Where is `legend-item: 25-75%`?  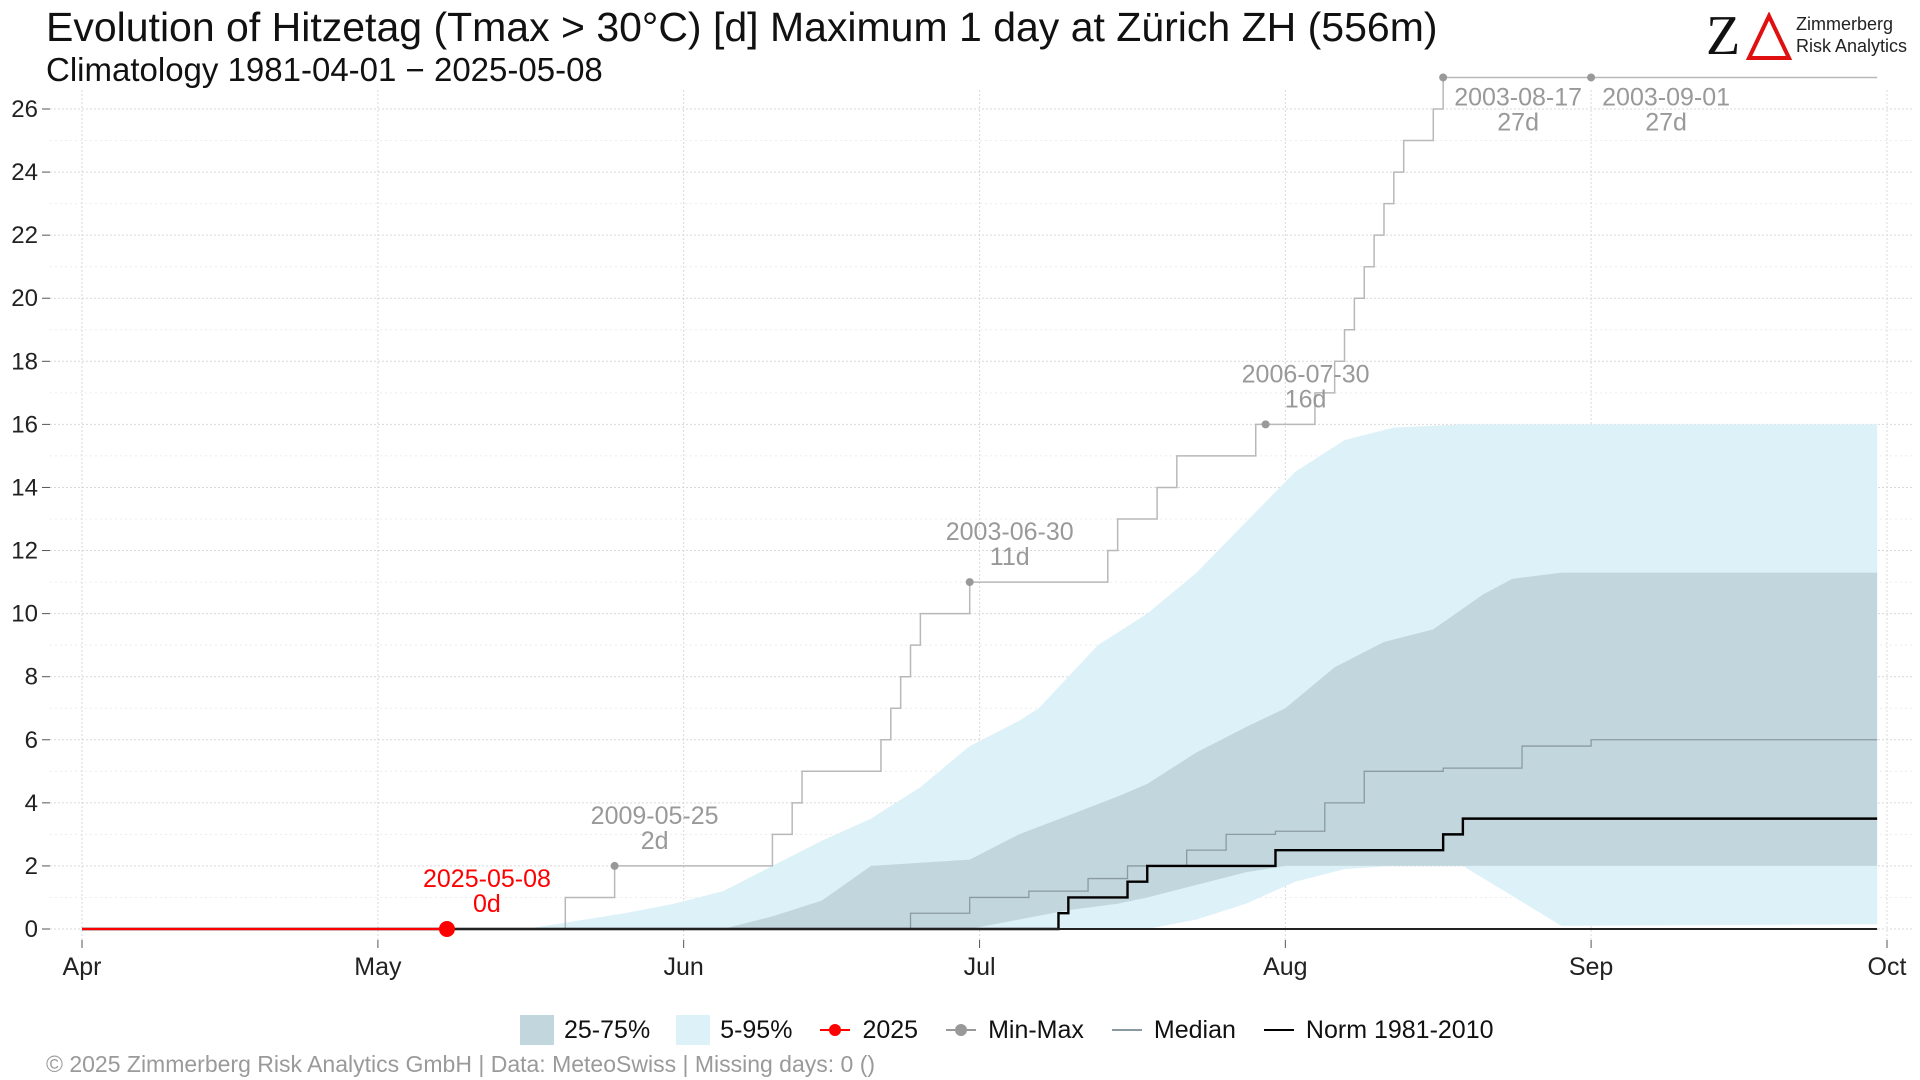
legend-item: 25-75% is located at coordinates (585, 1030).